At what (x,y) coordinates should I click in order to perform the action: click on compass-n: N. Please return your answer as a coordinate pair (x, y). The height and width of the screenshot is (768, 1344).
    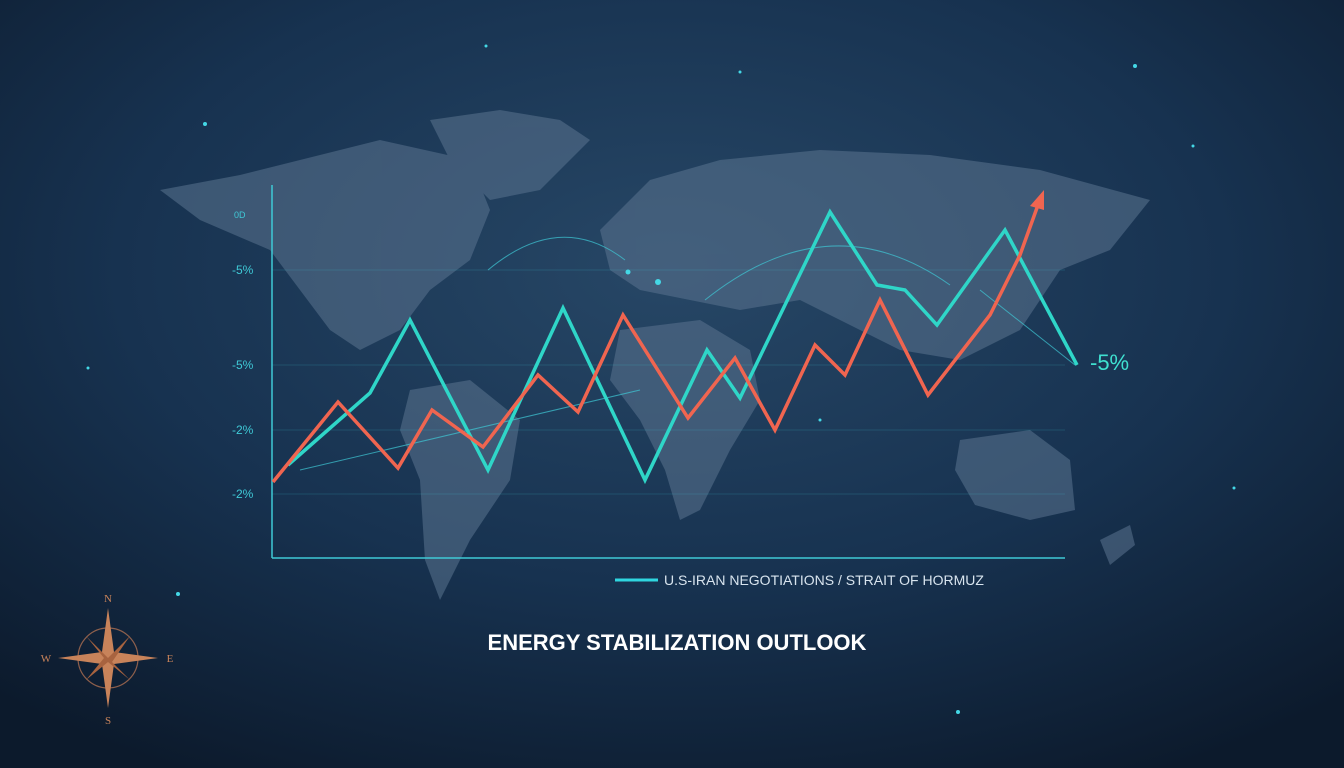
    Looking at the image, I should click on (108, 599).